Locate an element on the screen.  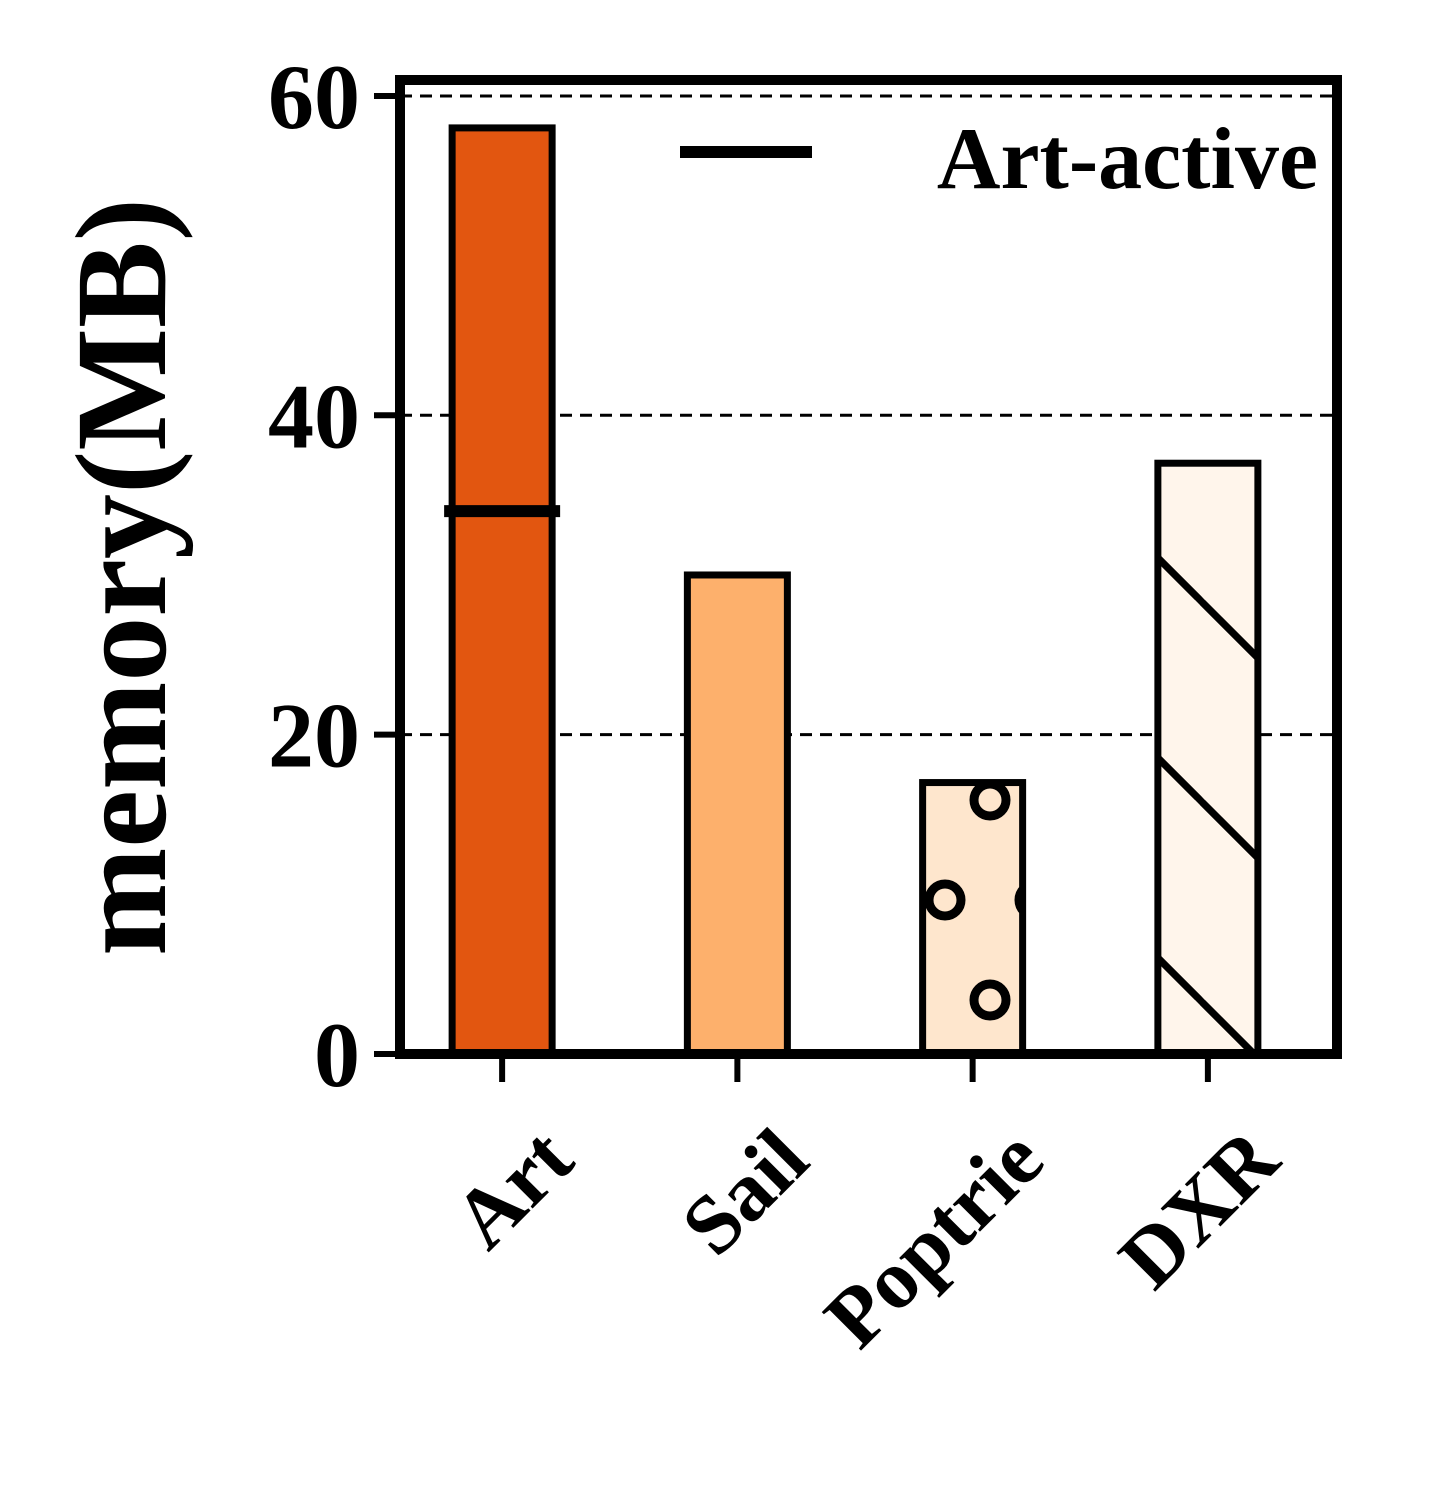
bar-hatch-poptrie is located at coordinates (972, 918).